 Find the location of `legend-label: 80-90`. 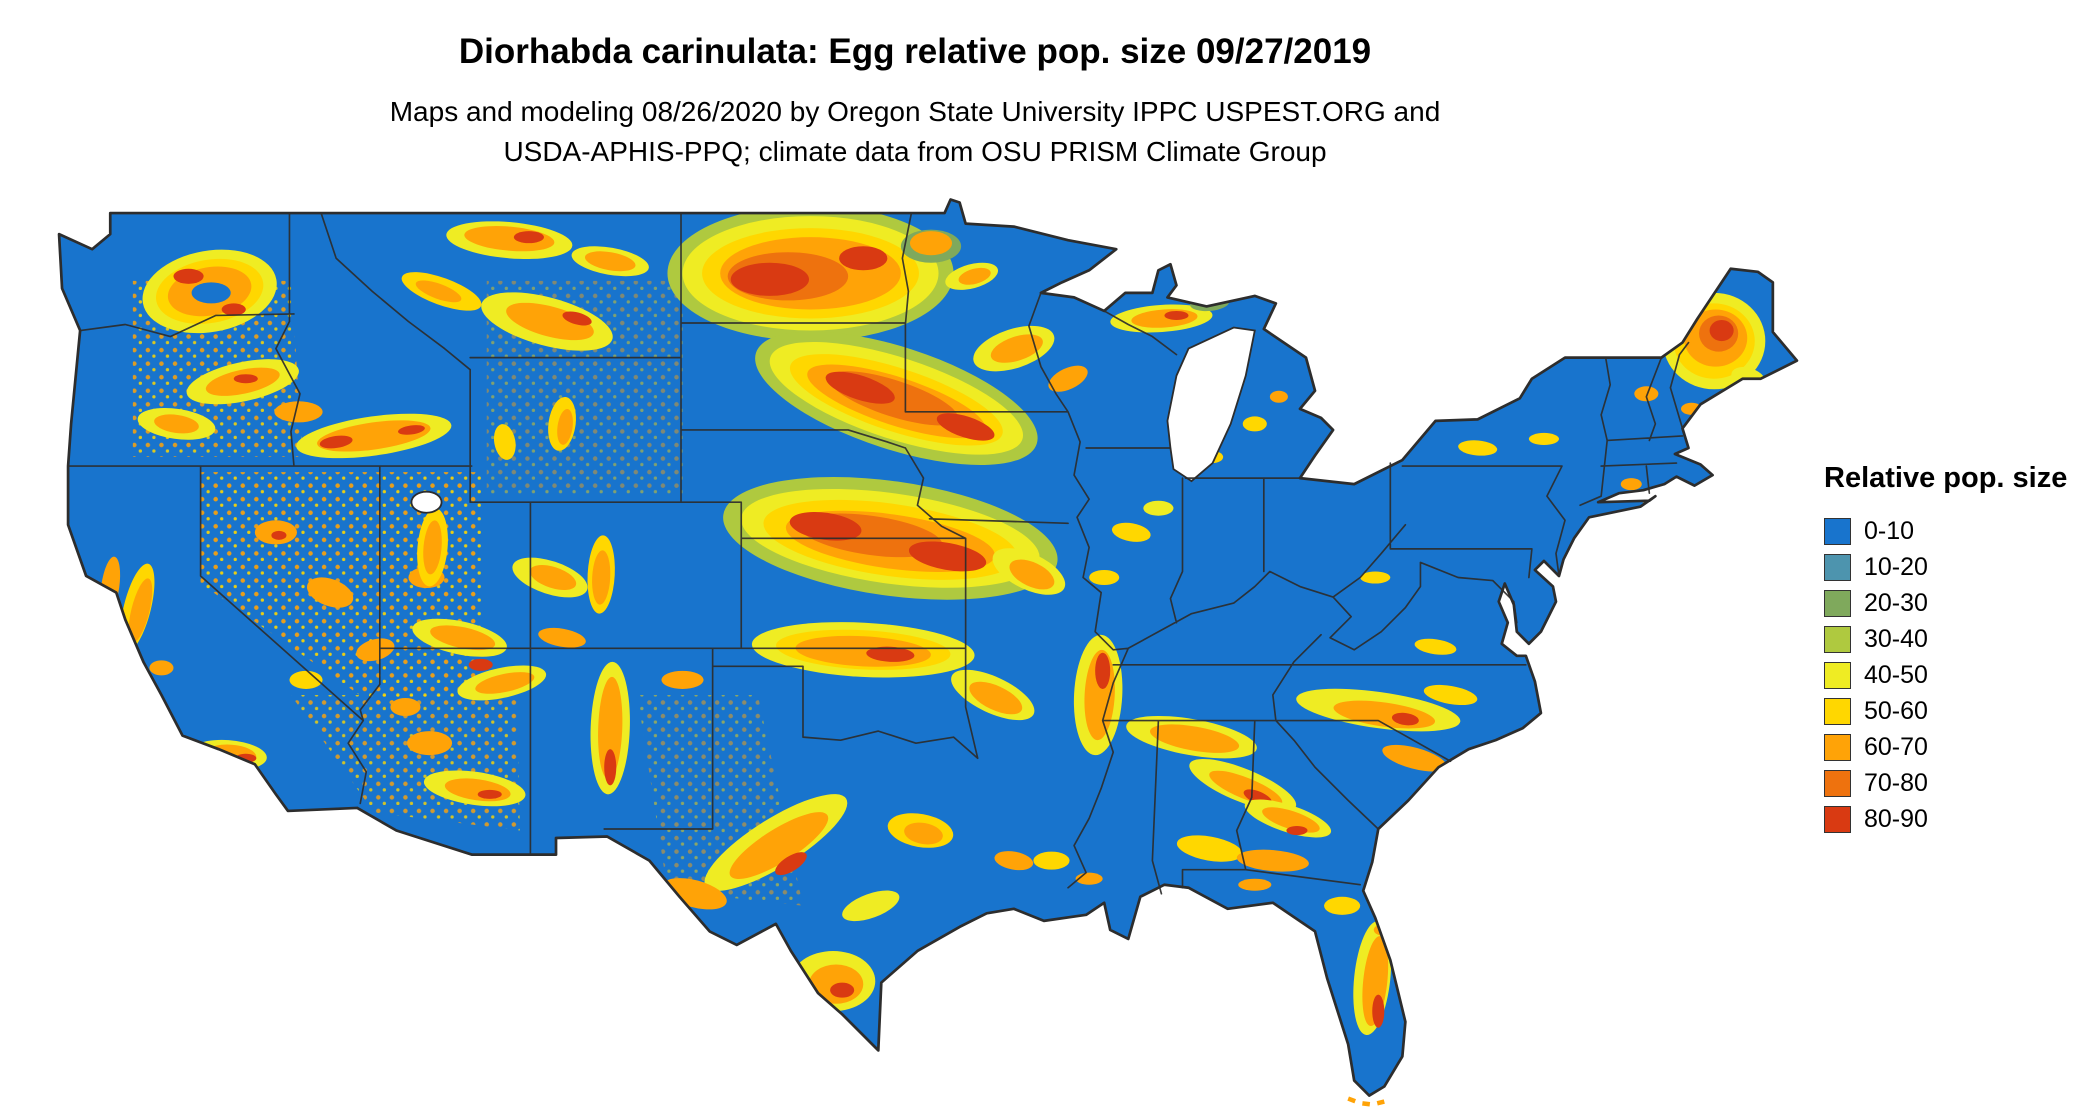

legend-label: 80-90 is located at coordinates (1896, 818).